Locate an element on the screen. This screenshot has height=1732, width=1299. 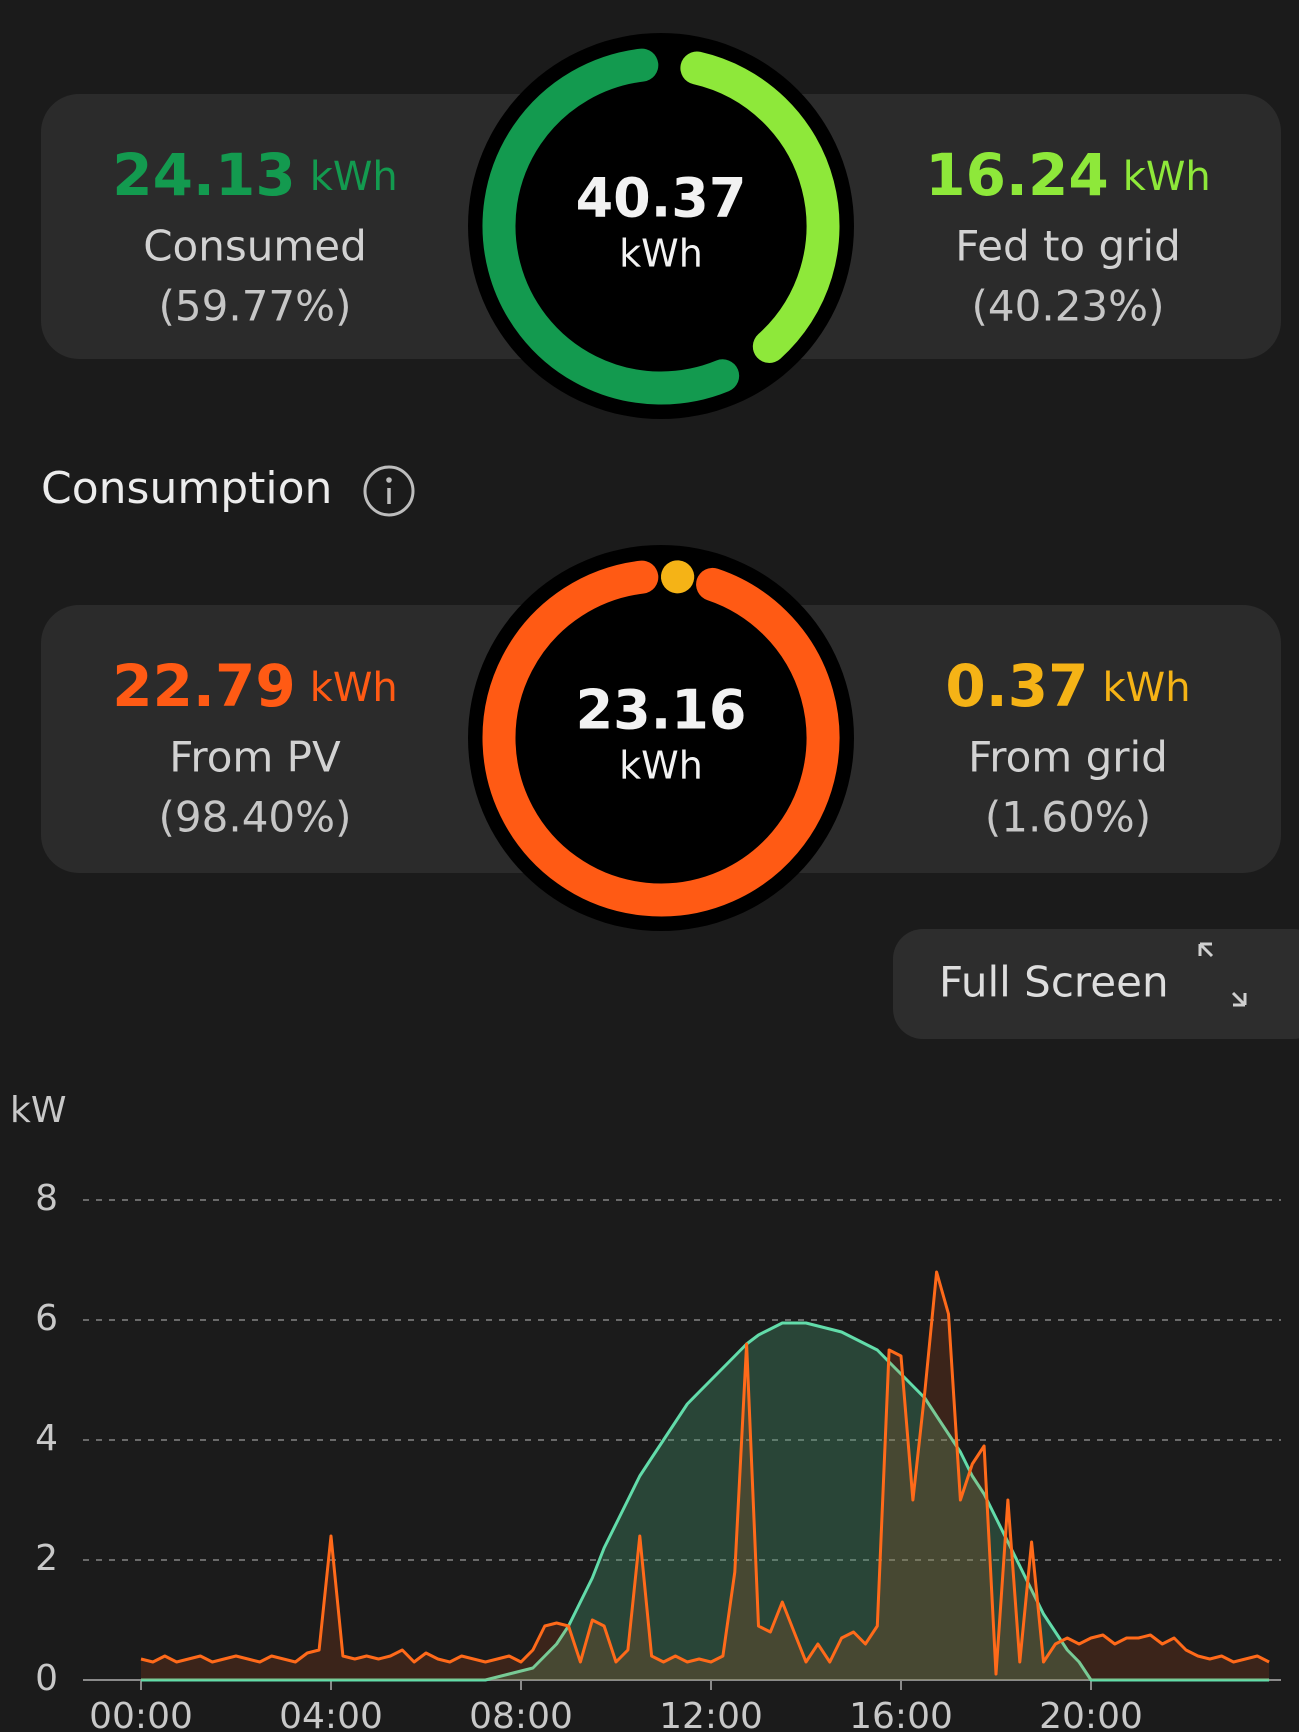
y-tick-label: 6 is located at coordinates (46, 1318).